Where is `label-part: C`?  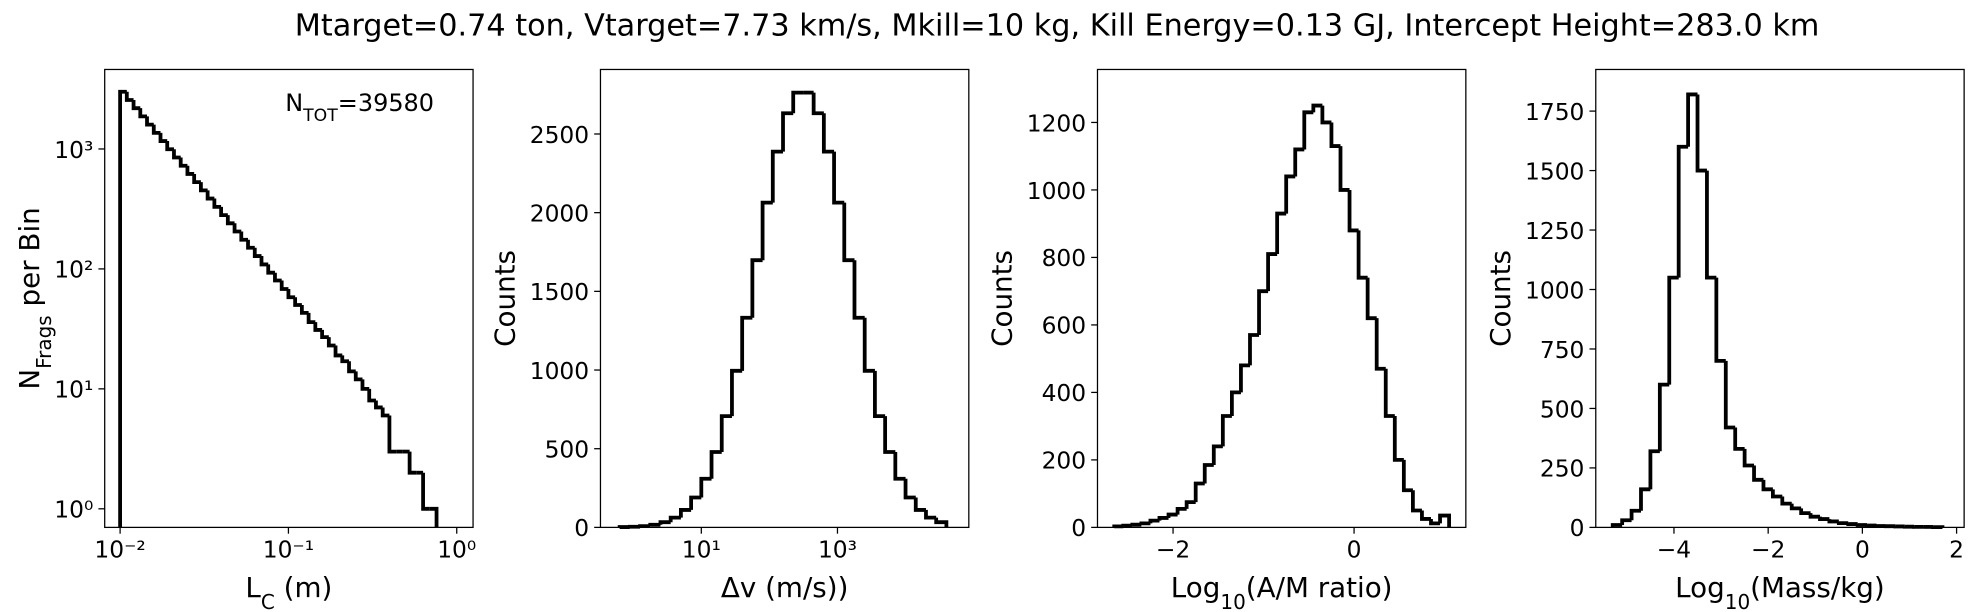 label-part: C is located at coordinates (268, 601).